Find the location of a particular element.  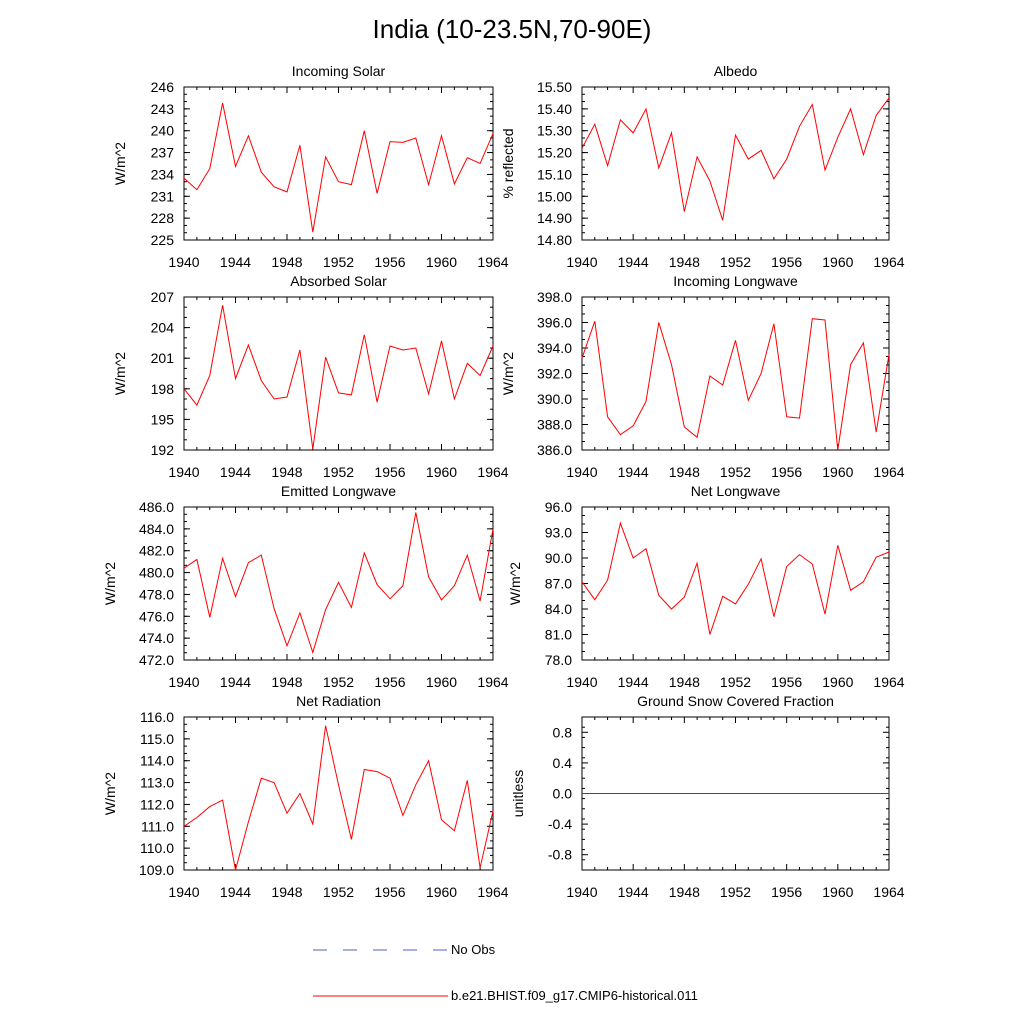

y-tick-label: 478.0 is located at coordinates (156, 594).